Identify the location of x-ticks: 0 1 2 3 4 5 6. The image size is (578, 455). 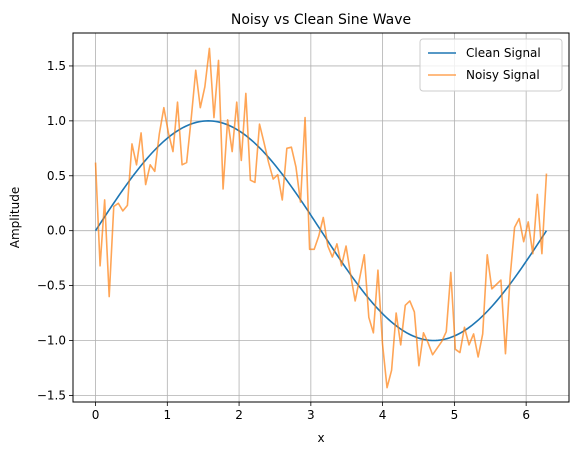
(311, 412).